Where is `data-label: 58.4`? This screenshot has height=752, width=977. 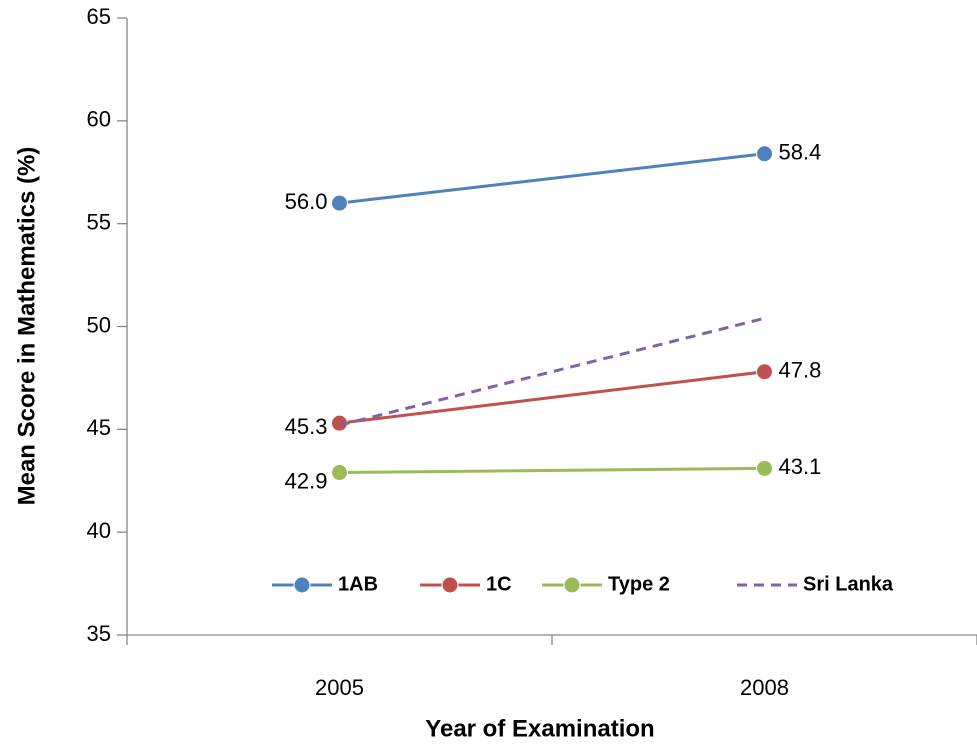
data-label: 58.4 is located at coordinates (800, 152).